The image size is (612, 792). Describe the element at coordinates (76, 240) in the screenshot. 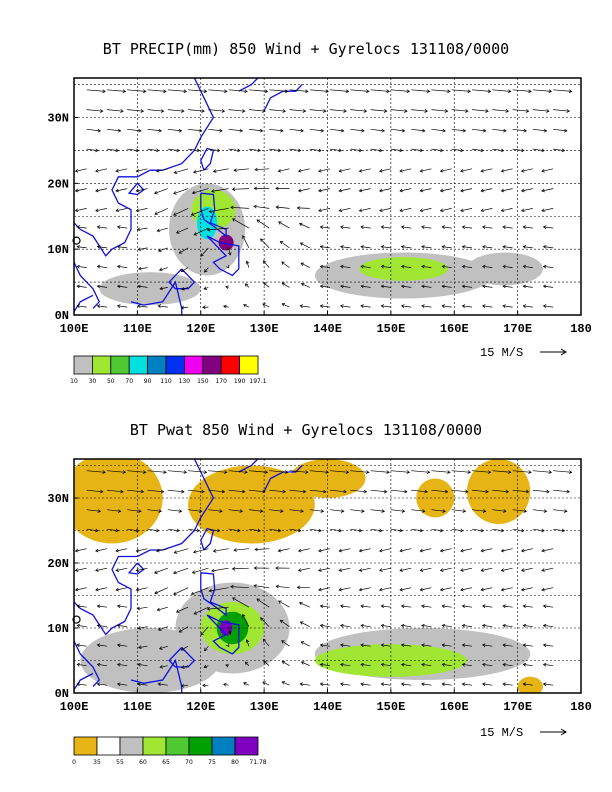

I see `gyre-marker` at that location.